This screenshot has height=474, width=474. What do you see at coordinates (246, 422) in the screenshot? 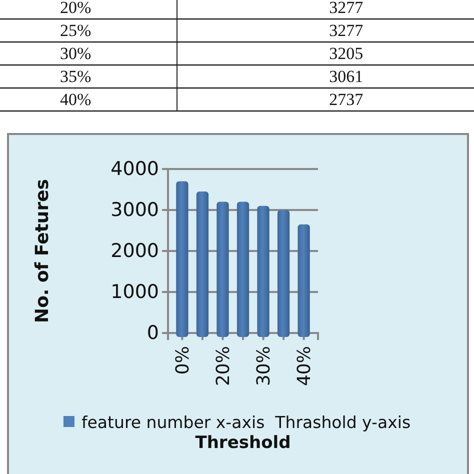
I see `legend-label: feature number x-axis Thrashold y-axis` at bounding box center [246, 422].